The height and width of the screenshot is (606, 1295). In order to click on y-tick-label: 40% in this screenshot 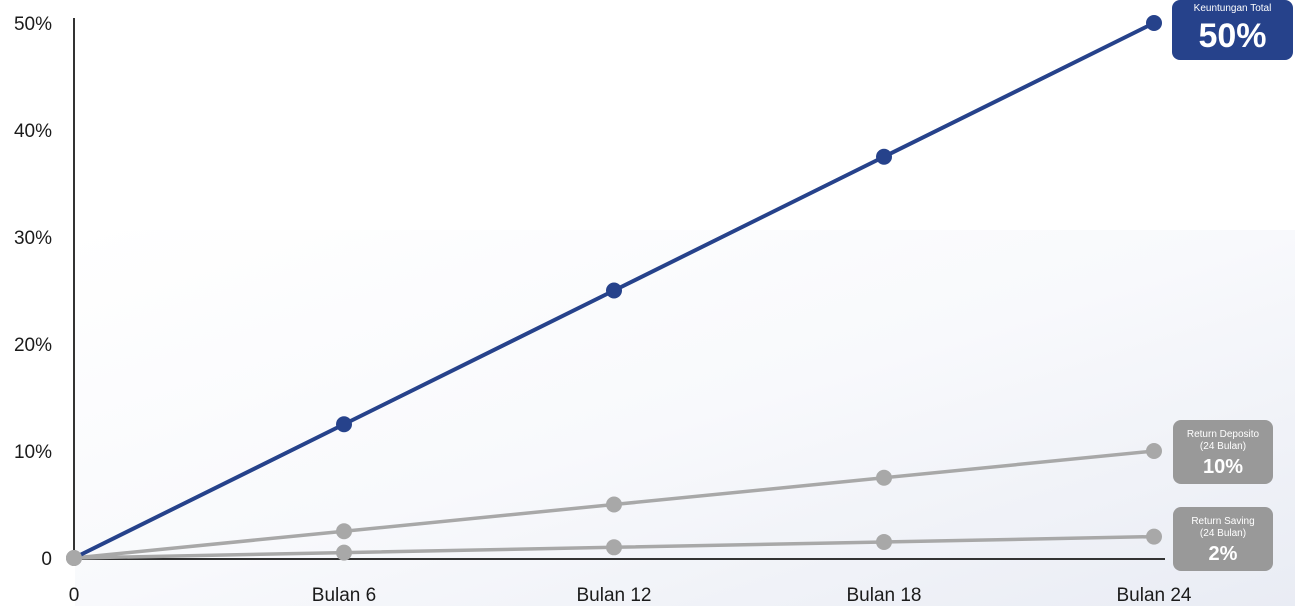, I will do `click(33, 131)`.